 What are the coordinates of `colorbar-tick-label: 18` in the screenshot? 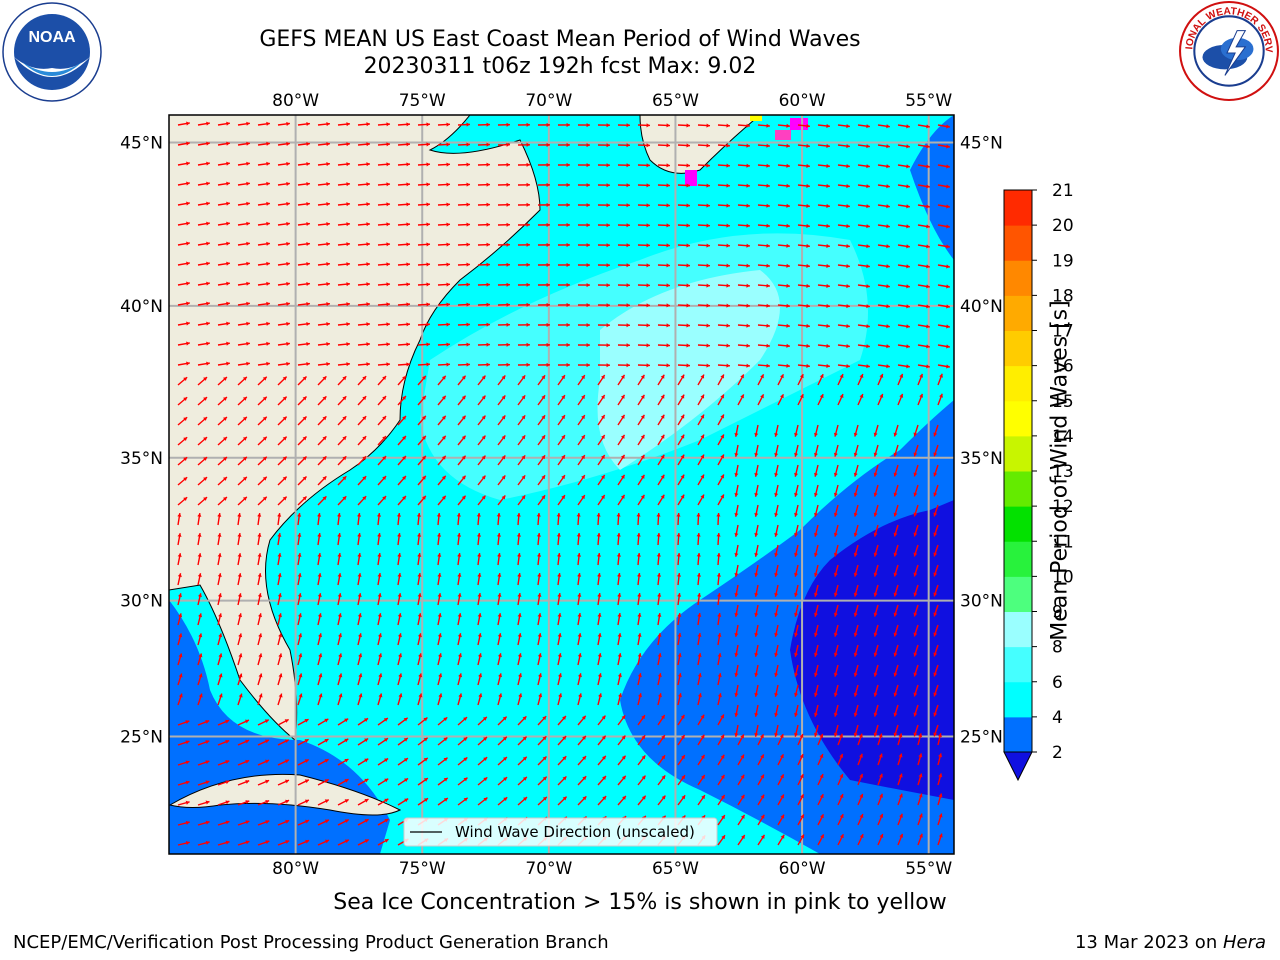 It's located at (1063, 296).